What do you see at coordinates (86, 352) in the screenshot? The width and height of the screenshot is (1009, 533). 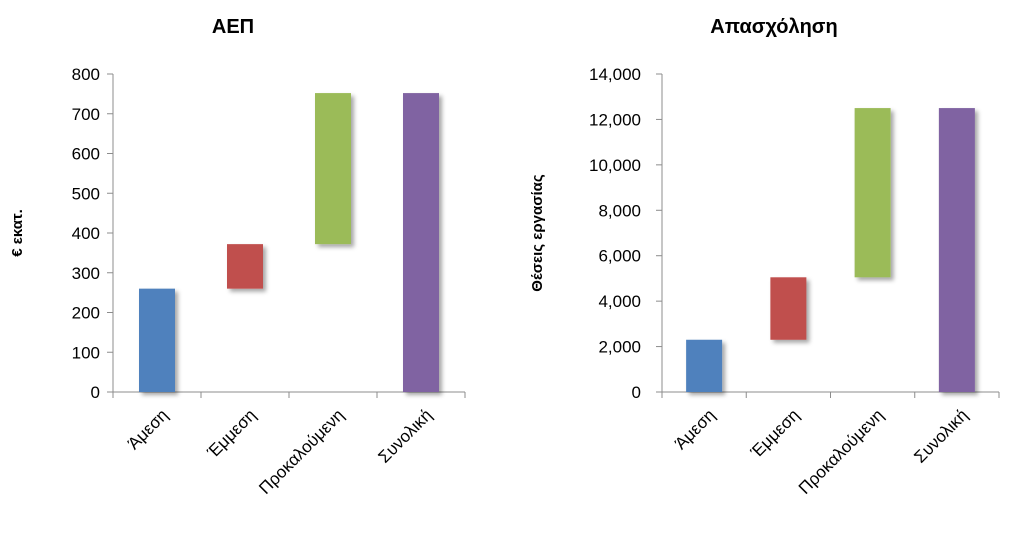 I see `y-tick-label: 100` at bounding box center [86, 352].